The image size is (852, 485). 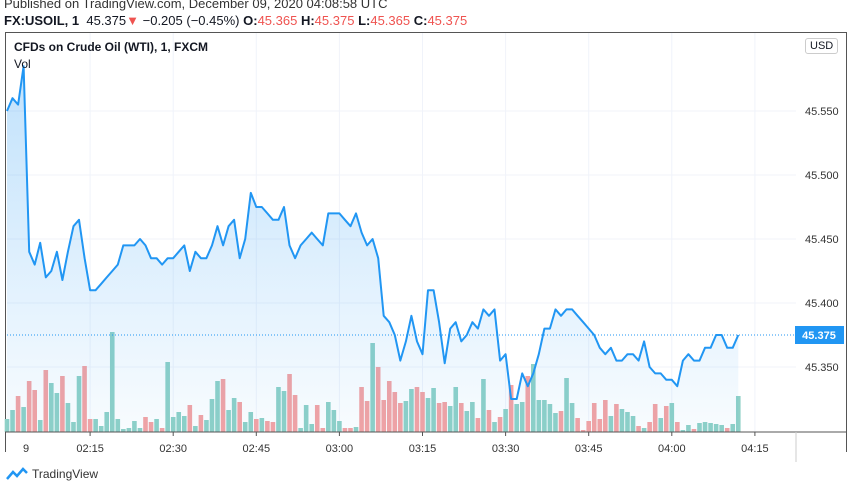 I want to click on last-price: 45.375, so click(x=106, y=20).